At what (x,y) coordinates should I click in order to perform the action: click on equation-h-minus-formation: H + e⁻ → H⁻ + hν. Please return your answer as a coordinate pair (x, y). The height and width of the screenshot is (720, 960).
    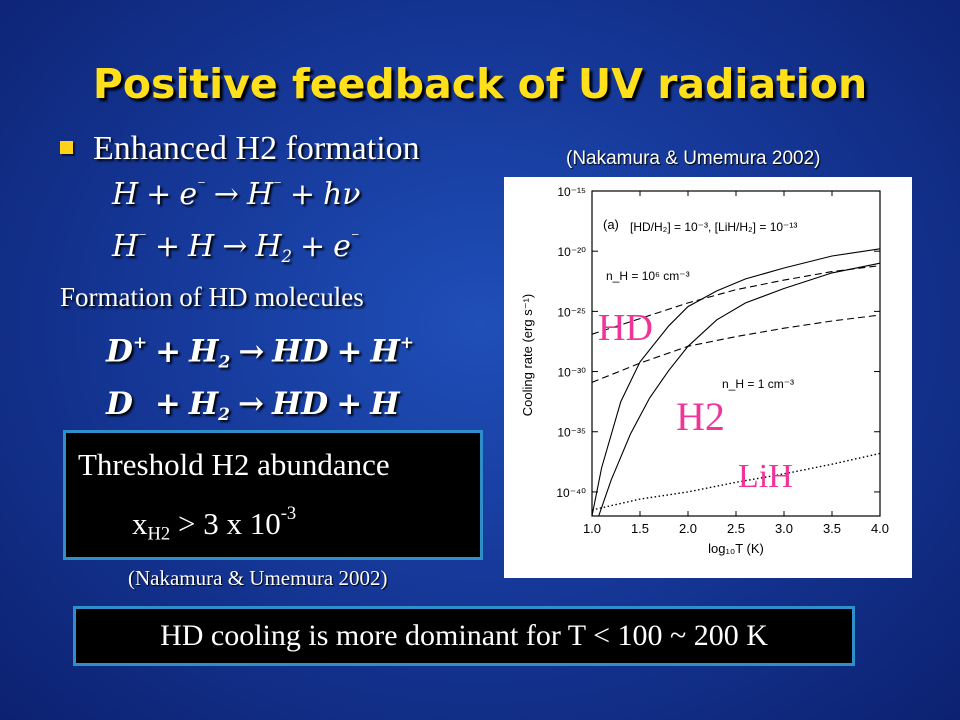
    Looking at the image, I should click on (236, 194).